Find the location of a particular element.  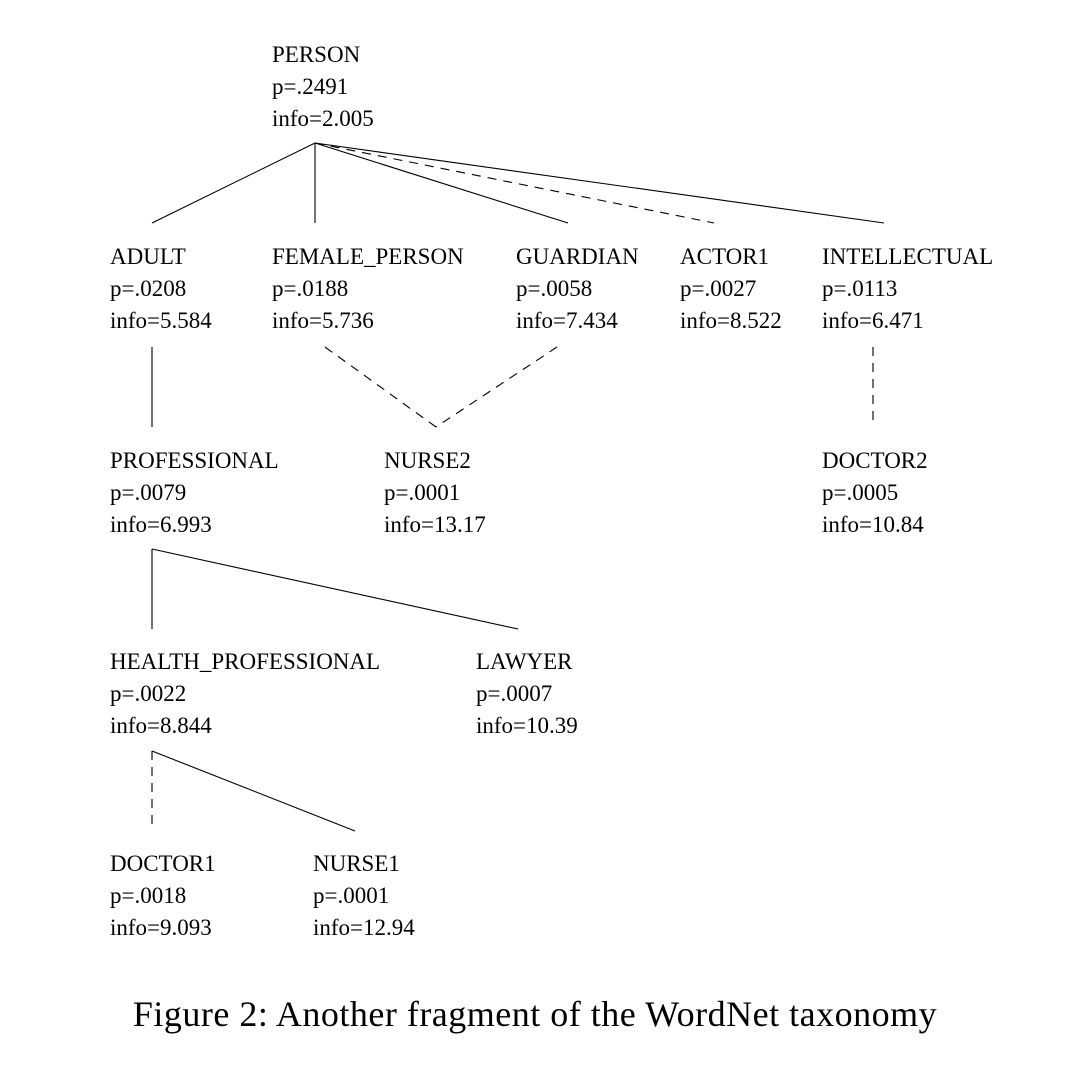

node-nurse2: NURSE2 p=.0001 info=13.17 is located at coordinates (435, 493).